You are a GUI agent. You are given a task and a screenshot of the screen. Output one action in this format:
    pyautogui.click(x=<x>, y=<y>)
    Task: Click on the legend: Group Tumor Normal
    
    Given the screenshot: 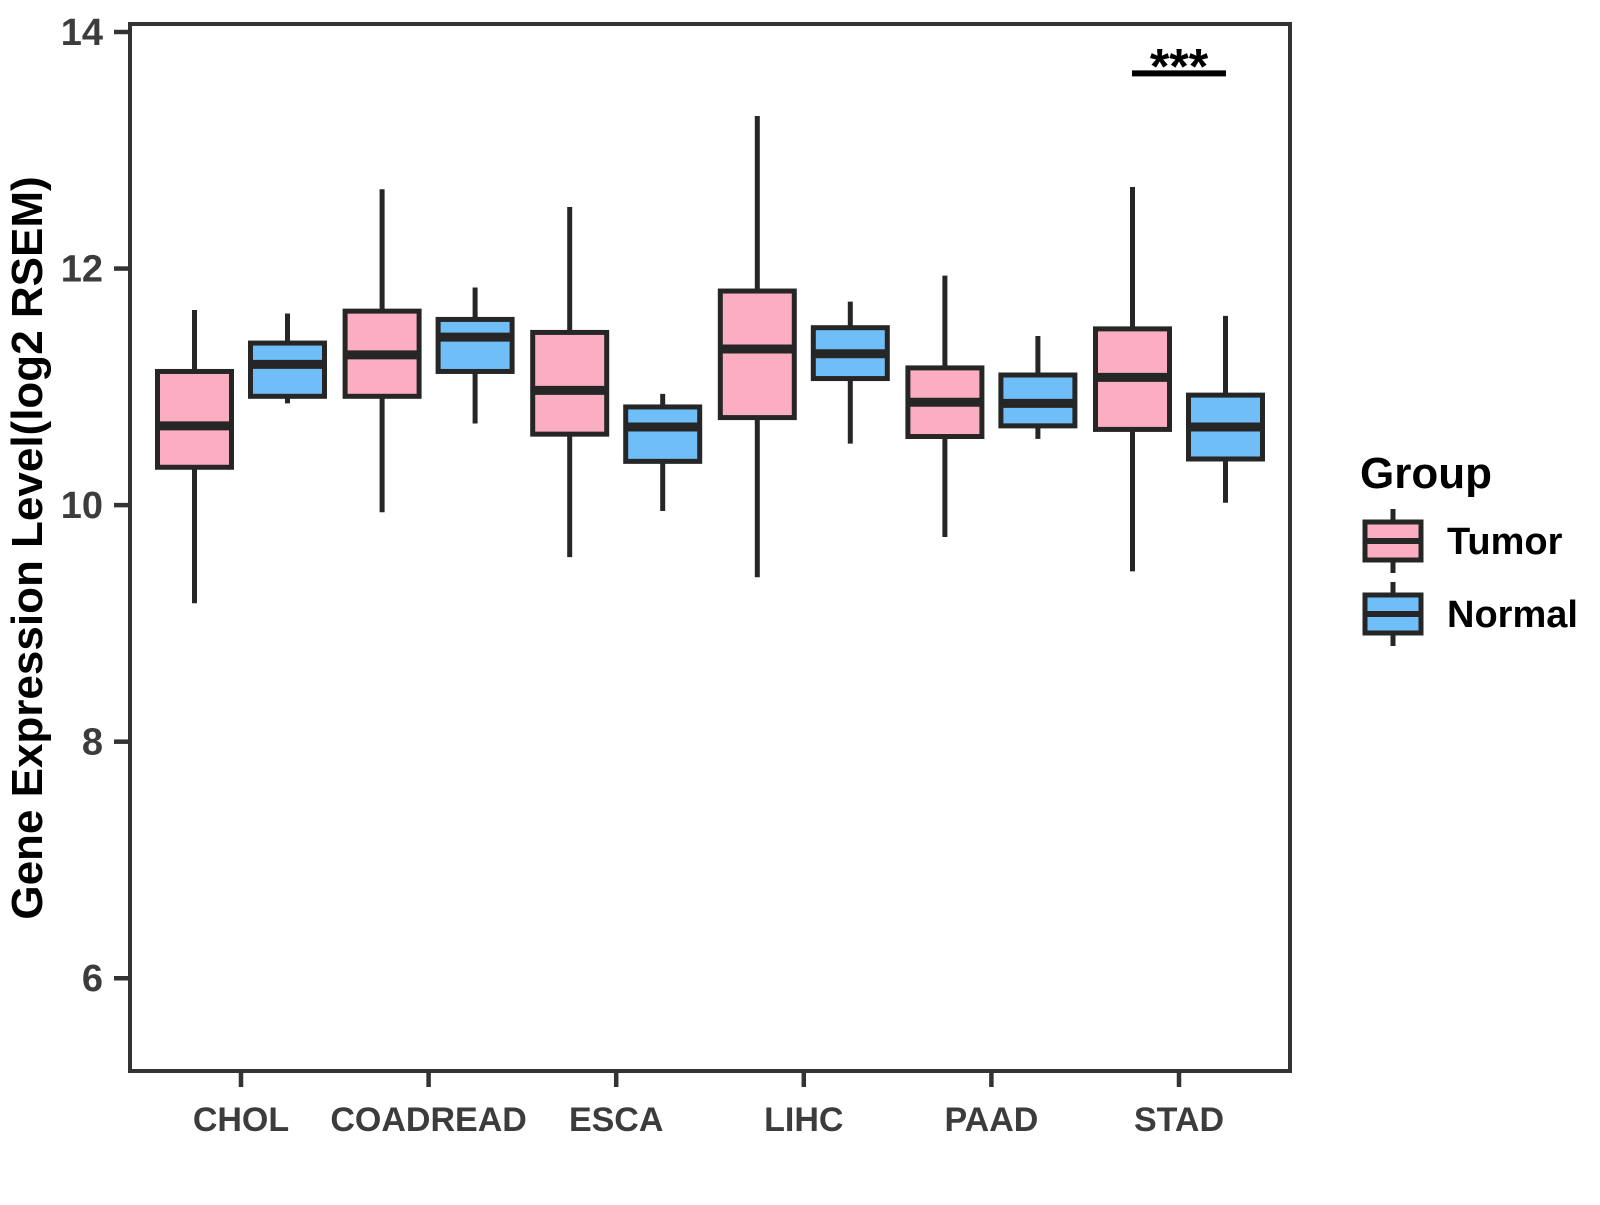 What is the action you would take?
    pyautogui.click(x=1469, y=547)
    